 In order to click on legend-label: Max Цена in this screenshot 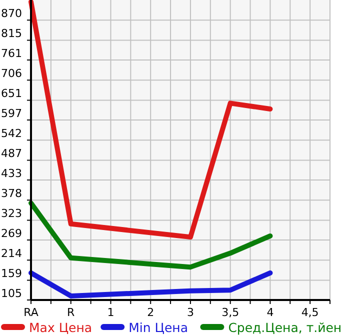, I will do `click(60, 327)`.